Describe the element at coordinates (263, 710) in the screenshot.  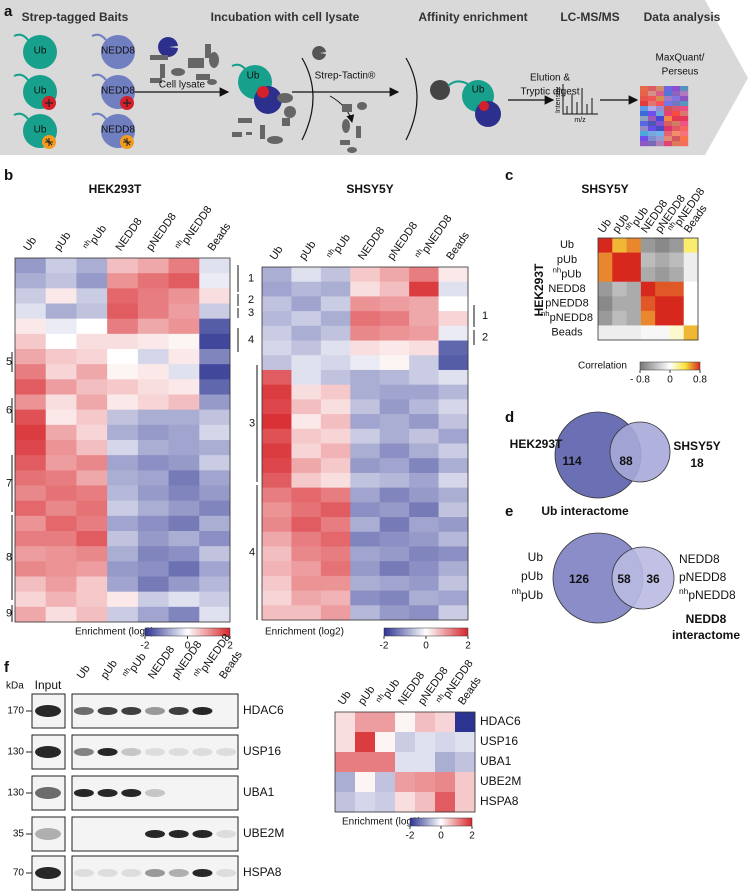
I see `protein-label: HDAC6` at that location.